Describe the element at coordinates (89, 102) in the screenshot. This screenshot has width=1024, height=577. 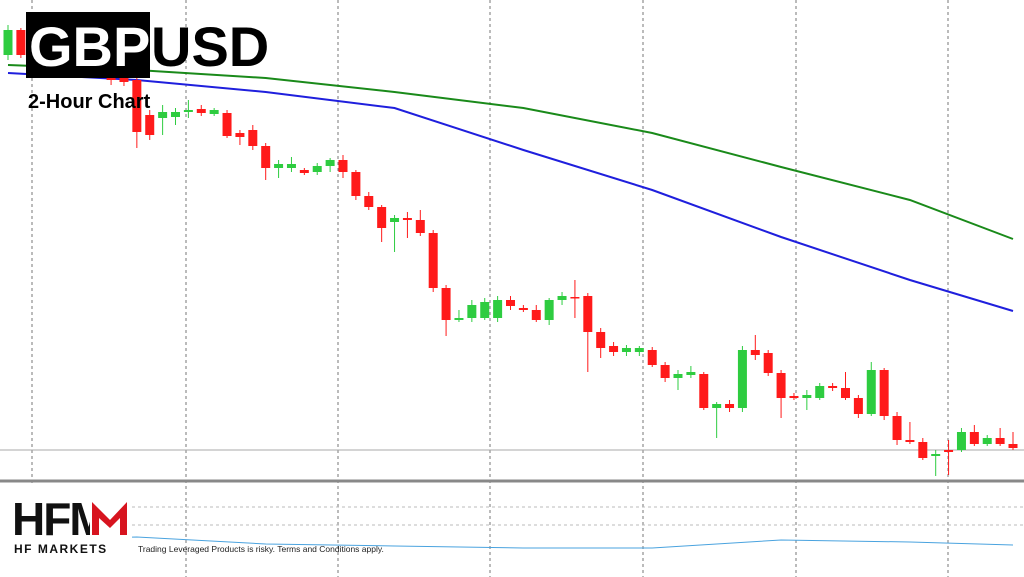
I see `subtitle: 2-Hour Chart` at that location.